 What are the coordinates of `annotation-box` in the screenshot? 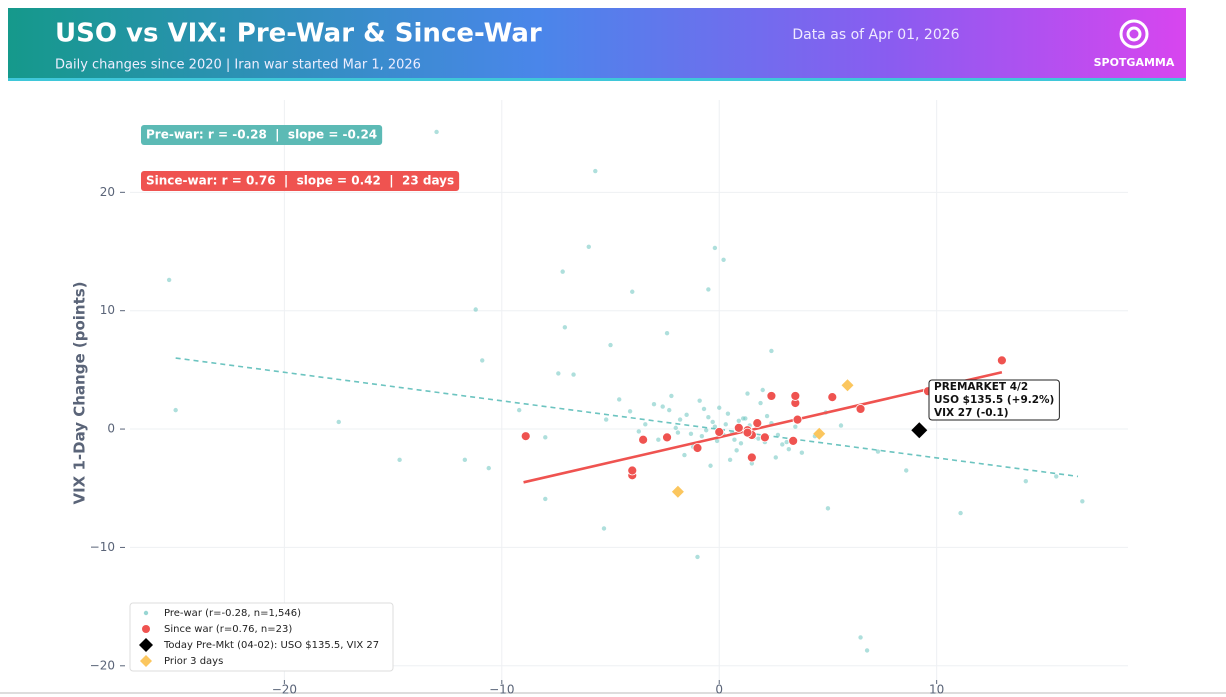 It's located at (994, 400).